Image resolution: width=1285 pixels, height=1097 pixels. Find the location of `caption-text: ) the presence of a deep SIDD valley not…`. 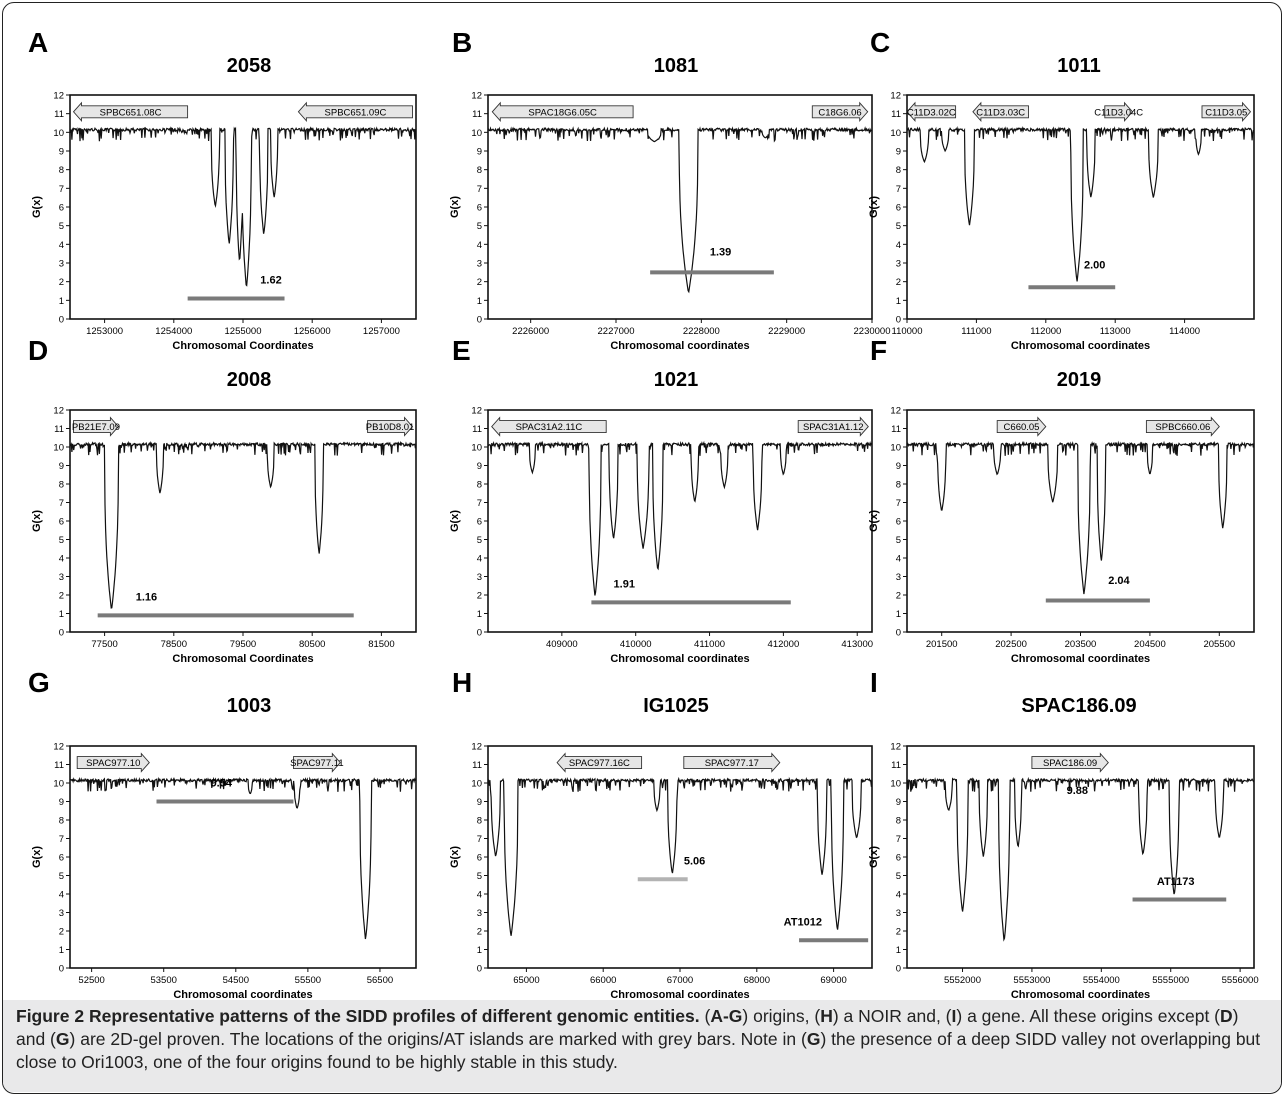

caption-text: ) the presence of a deep SIDD valley not… is located at coordinates (638, 1050).